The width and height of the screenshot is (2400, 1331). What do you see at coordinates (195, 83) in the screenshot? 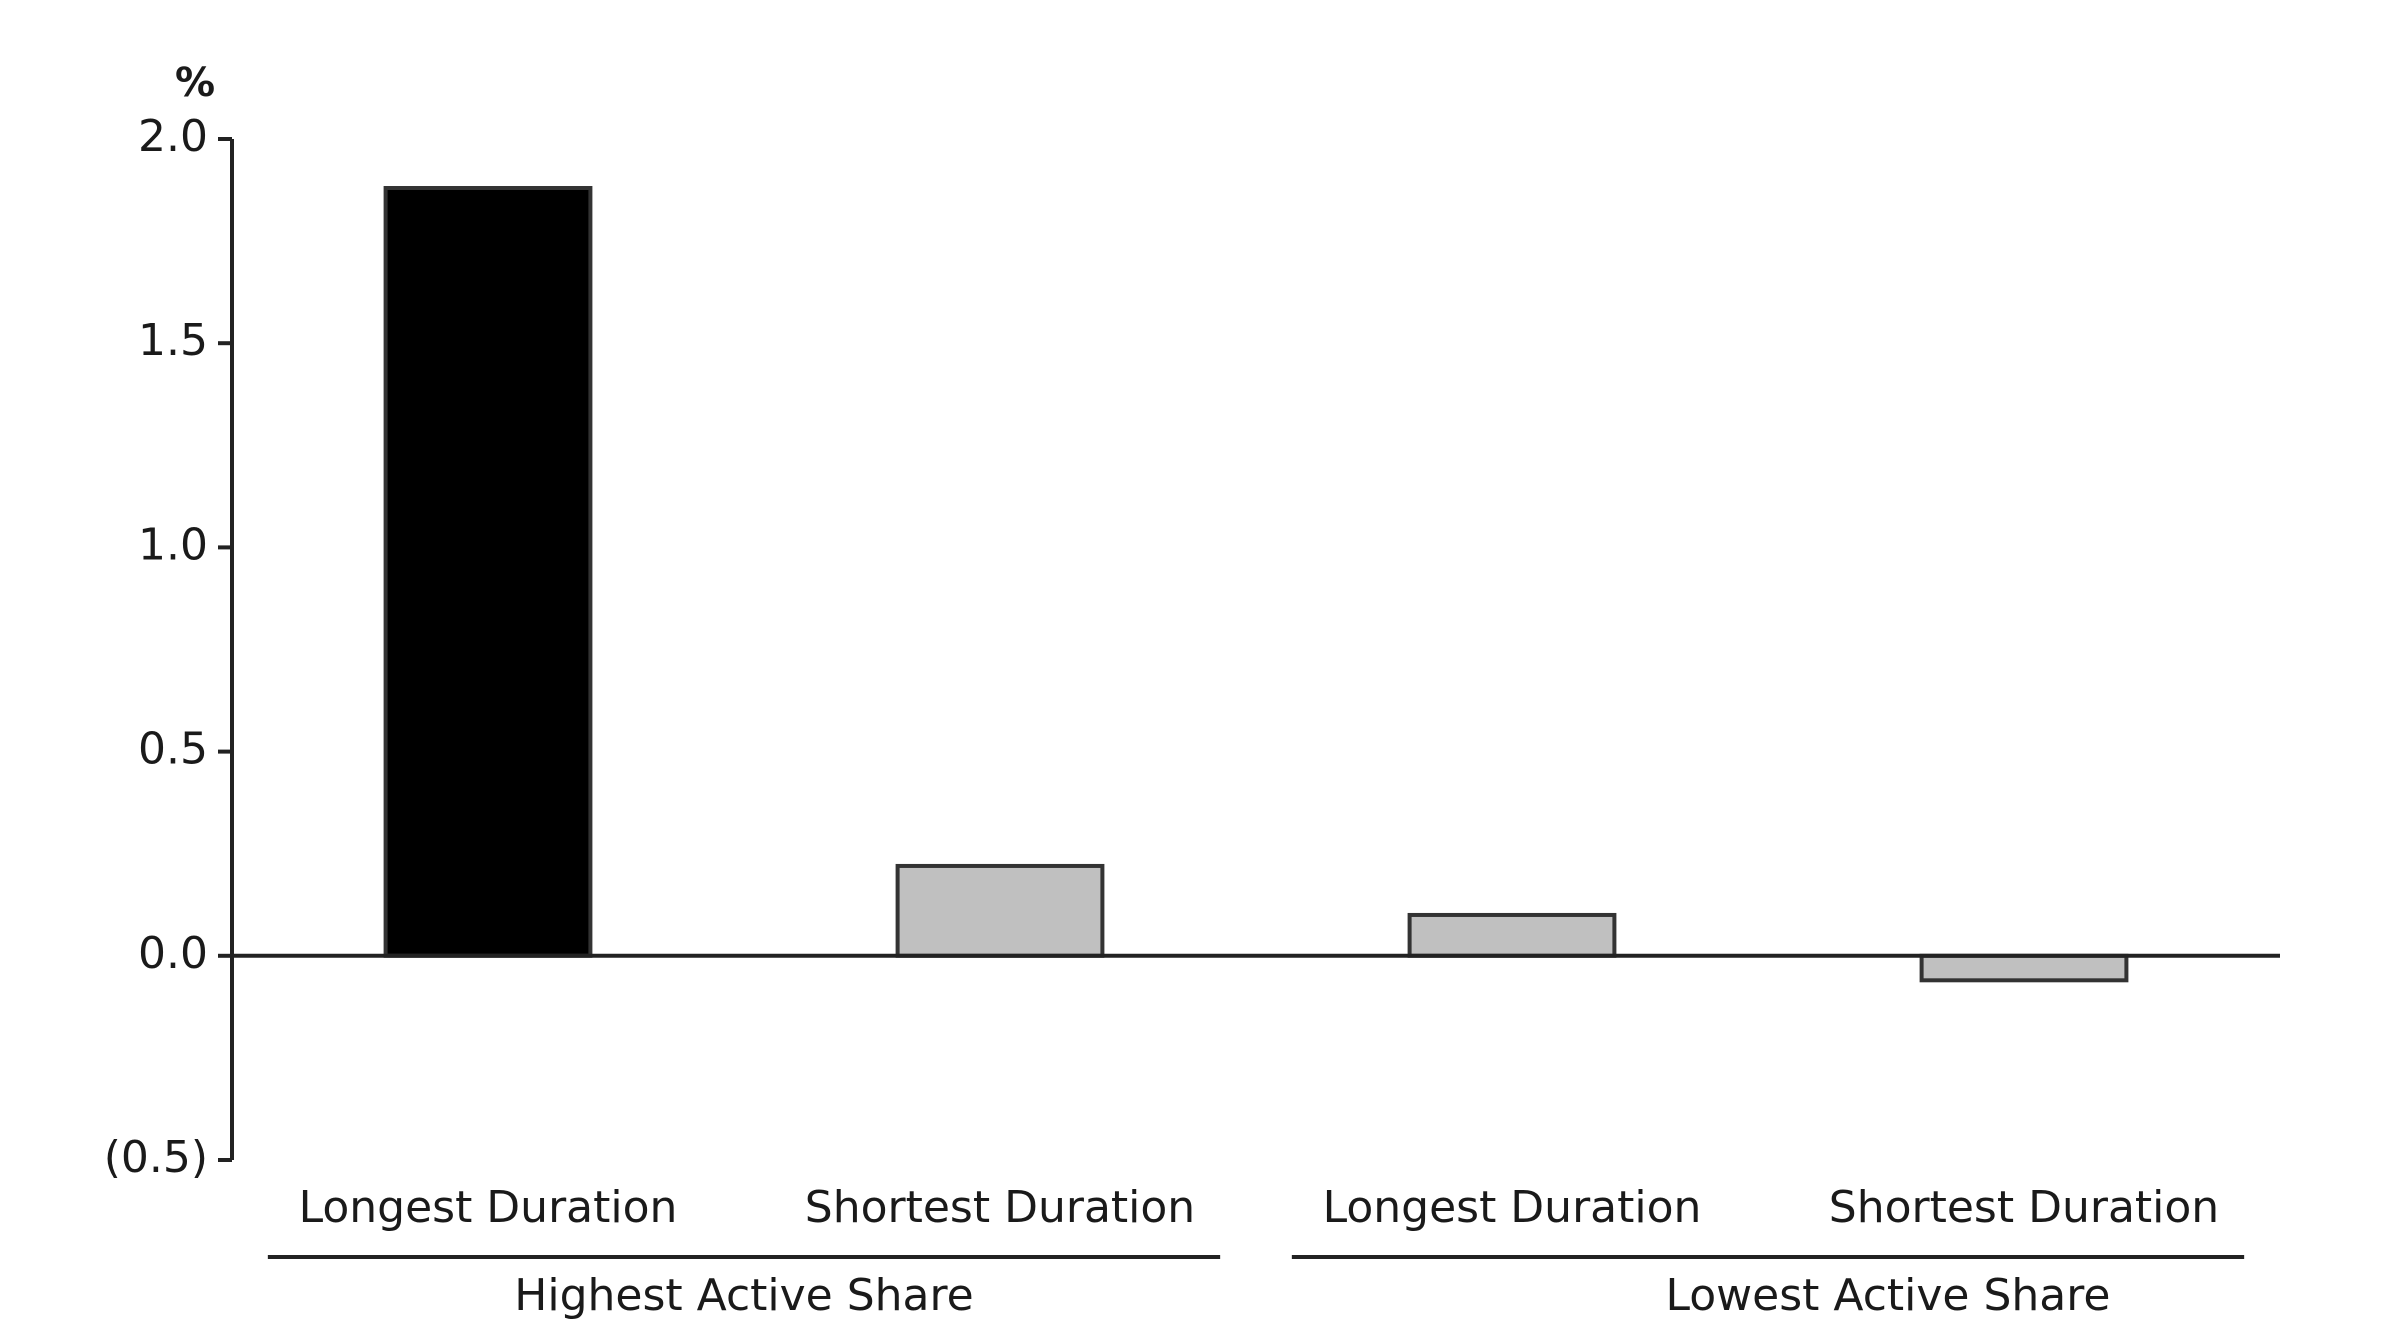
I see `y-unit-label: %` at bounding box center [195, 83].